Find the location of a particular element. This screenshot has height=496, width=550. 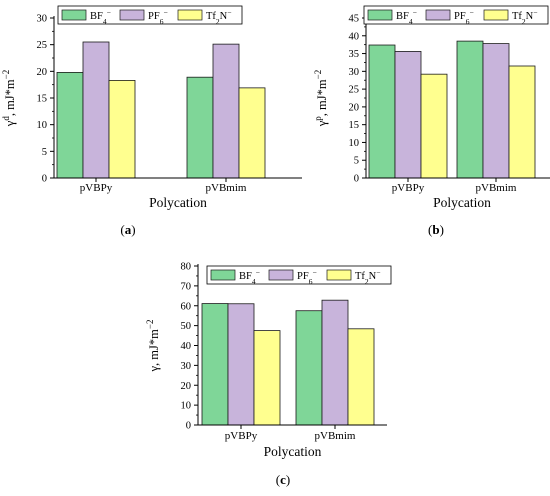

y-tick-label: 35 is located at coordinates (354, 54).